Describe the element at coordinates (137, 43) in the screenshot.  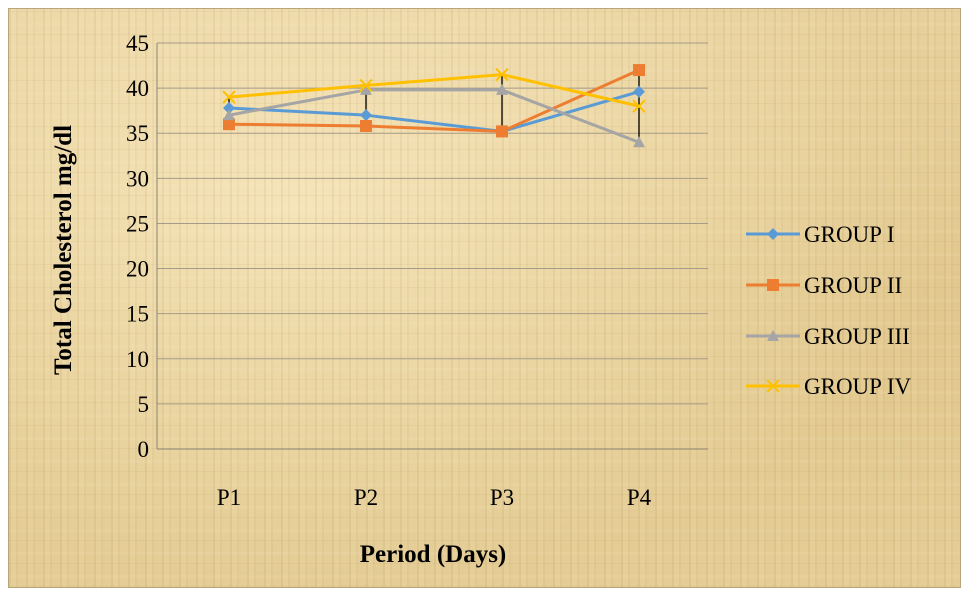
I see `y-tick-label: 45` at that location.